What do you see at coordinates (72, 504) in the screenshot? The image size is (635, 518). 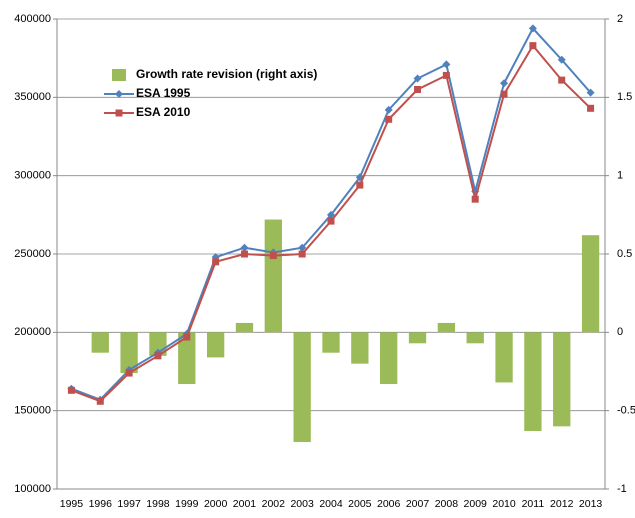 I see `x-tick-label: 1995` at bounding box center [72, 504].